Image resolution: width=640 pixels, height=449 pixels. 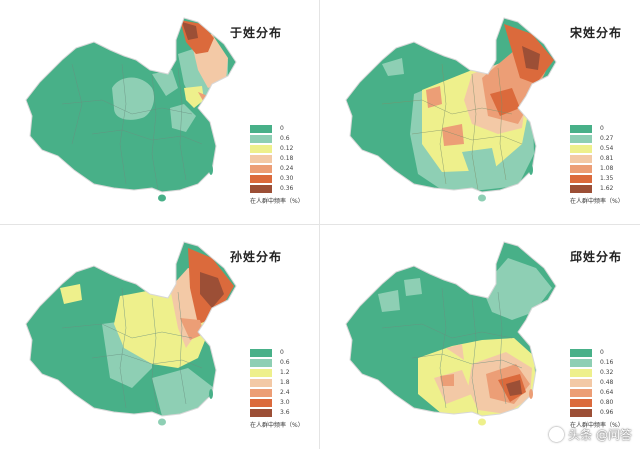 I want to click on legend-row: 1.62, so click(x=591, y=189).